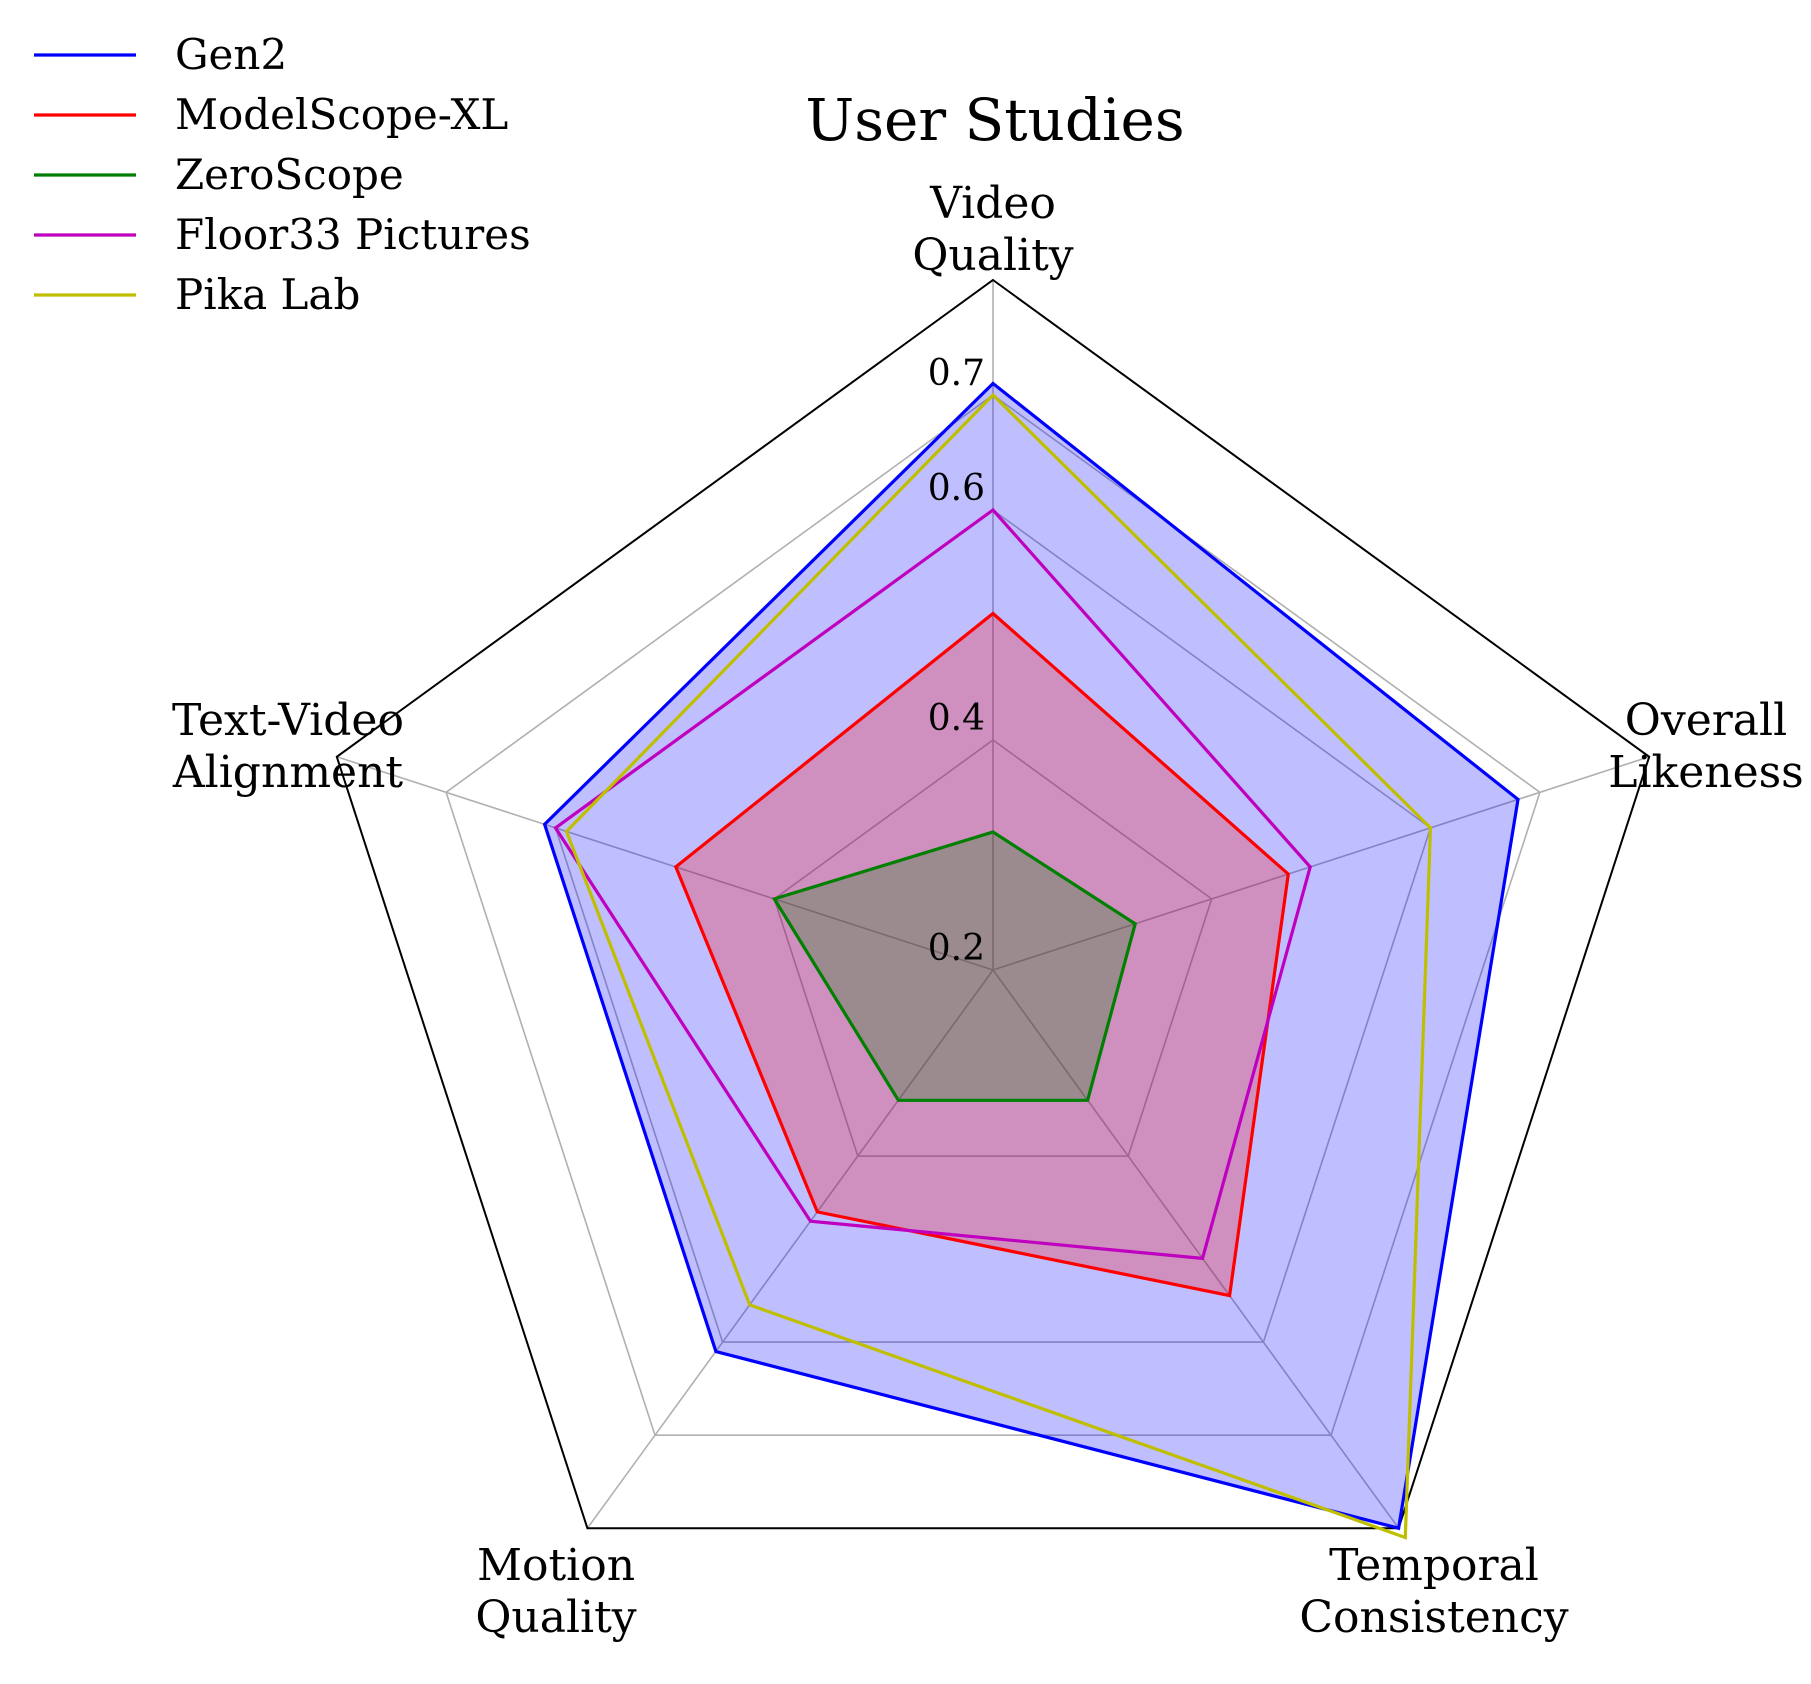 The image size is (1811, 1684). What do you see at coordinates (289, 174) in the screenshot?
I see `legend-label: ZeroScope` at bounding box center [289, 174].